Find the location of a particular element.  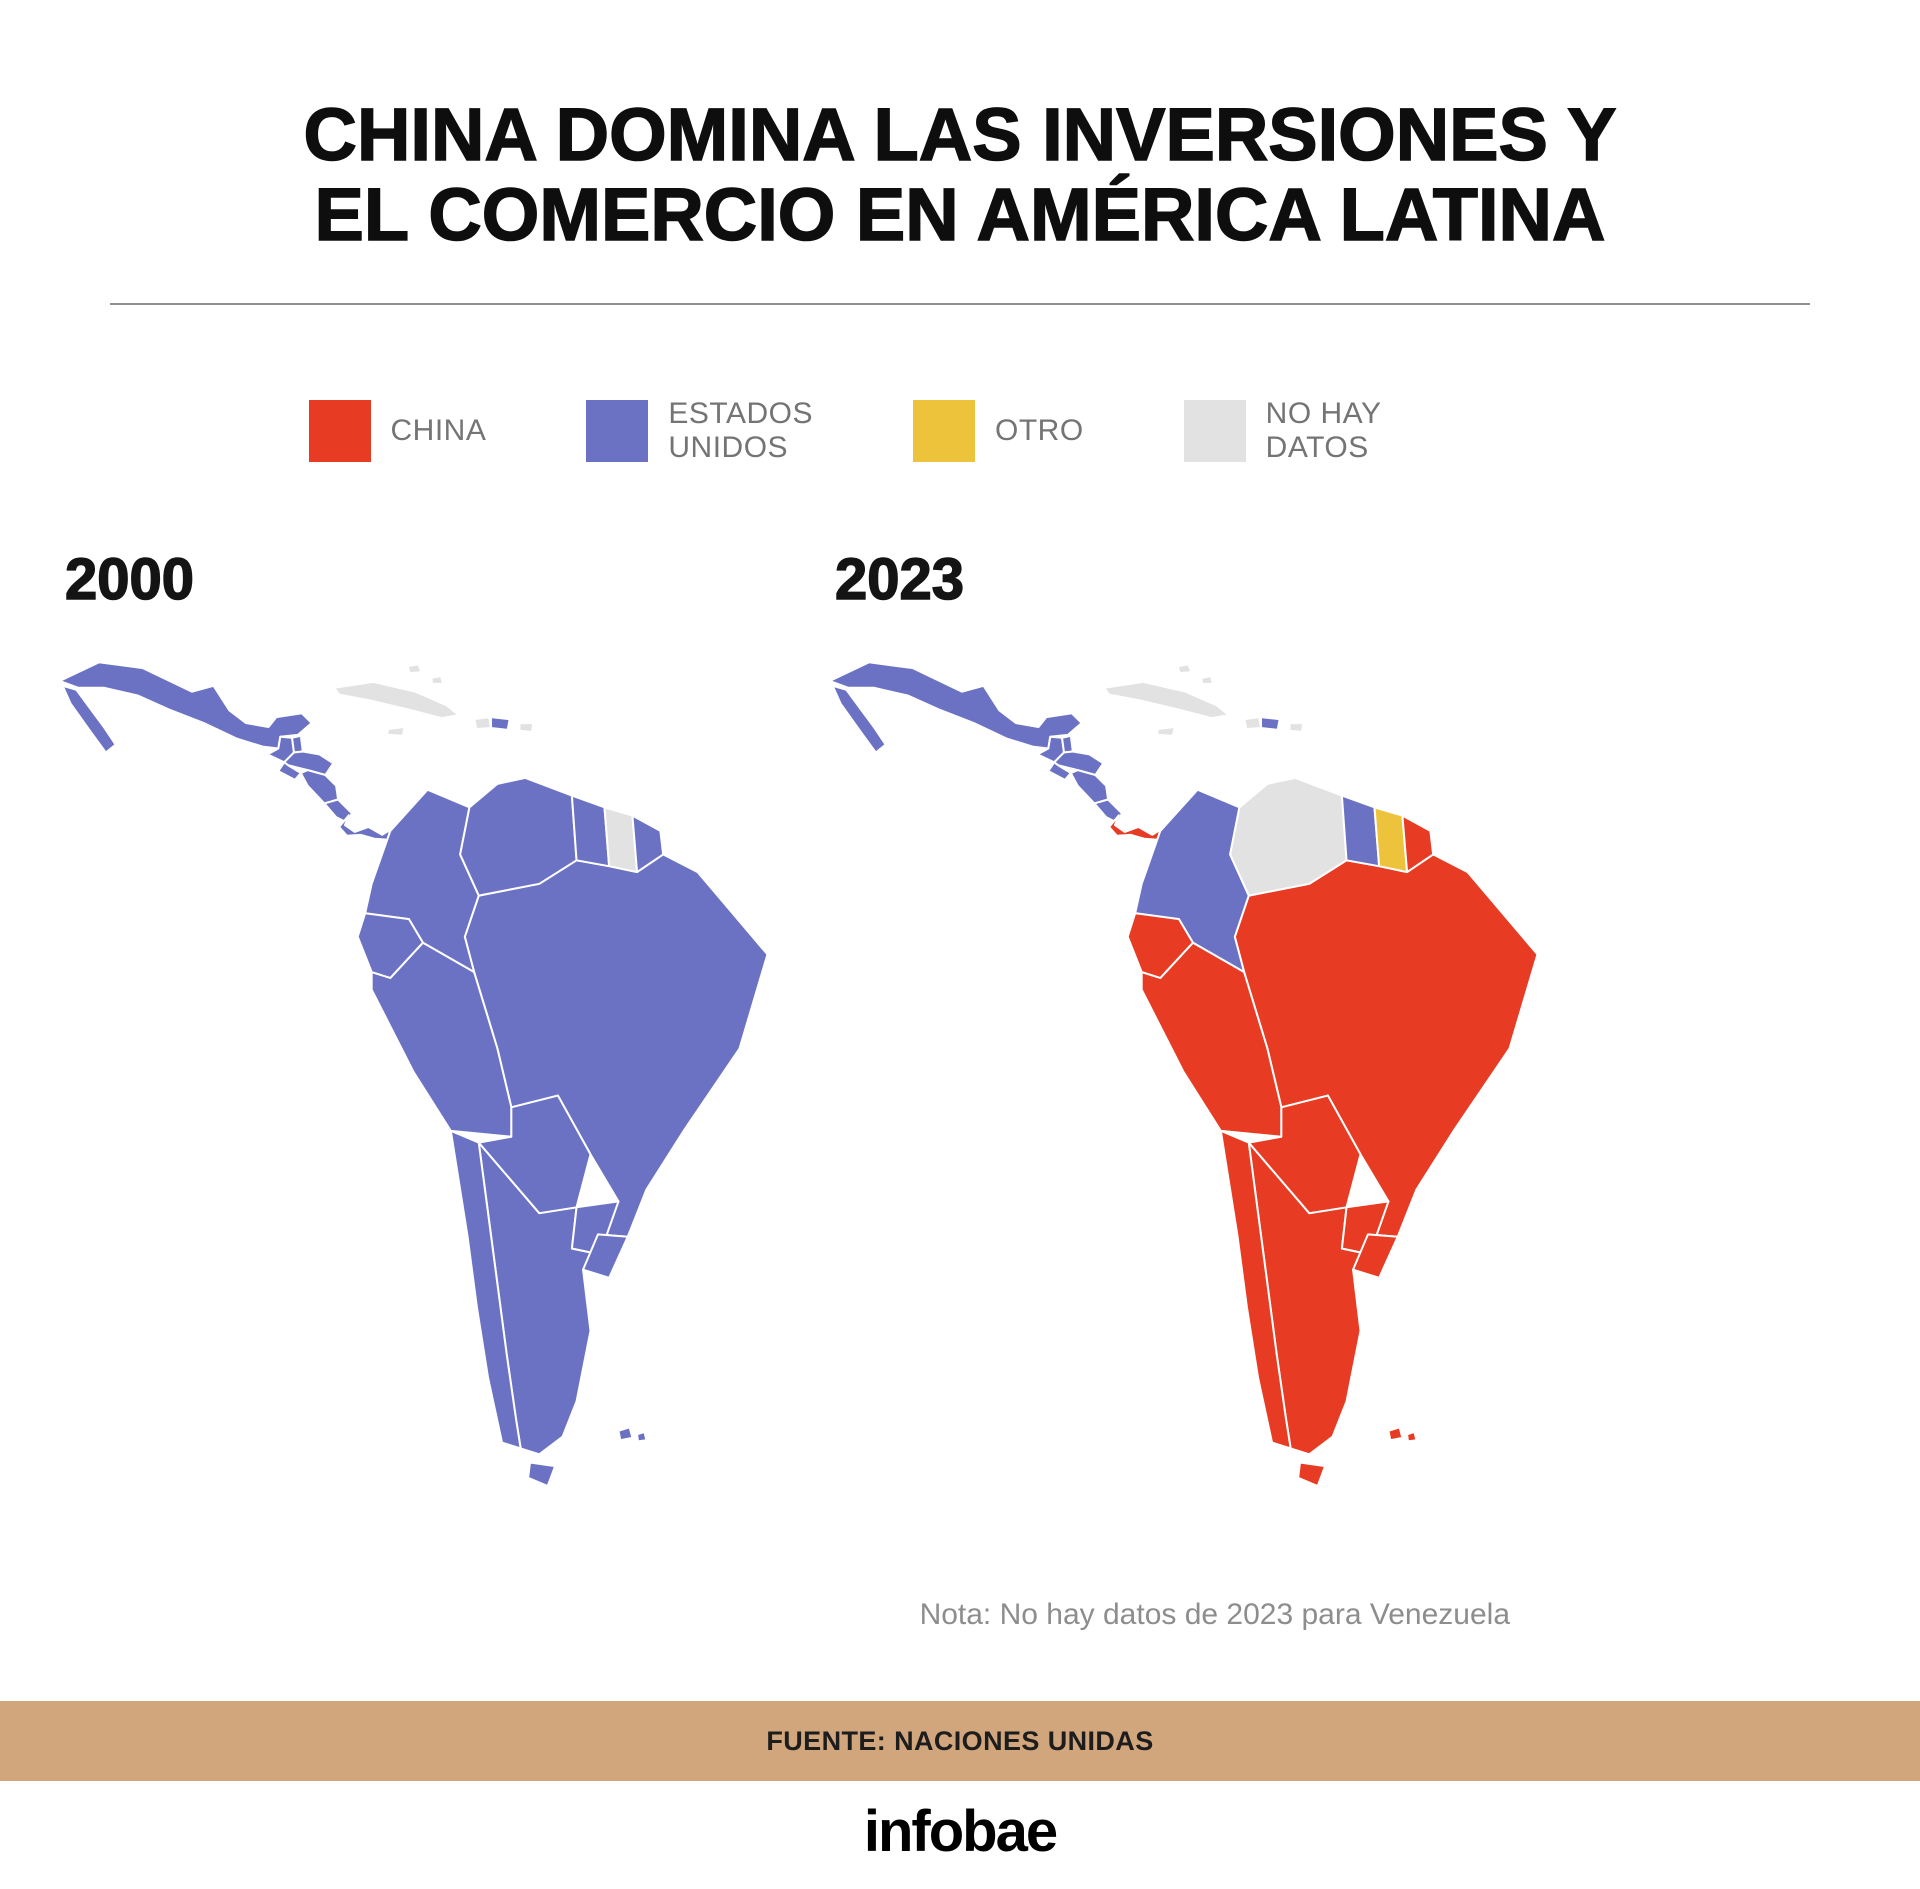

page-title-line1: CHINA DOMINA LAS INVERSIONES Y is located at coordinates (960, 134).